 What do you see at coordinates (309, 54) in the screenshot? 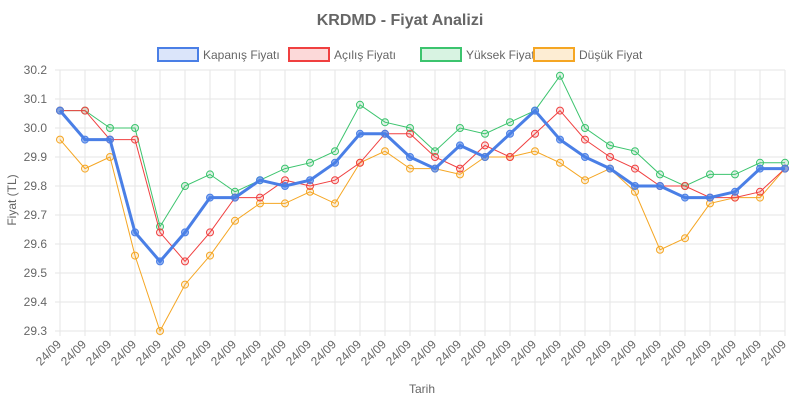
I see `legend-swatch` at bounding box center [309, 54].